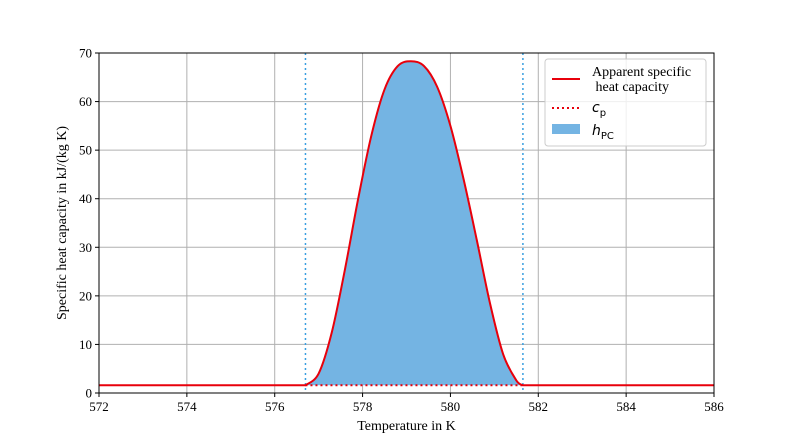 The width and height of the screenshot is (793, 441). I want to click on legend-label-hpc-base: h, so click(596, 131).